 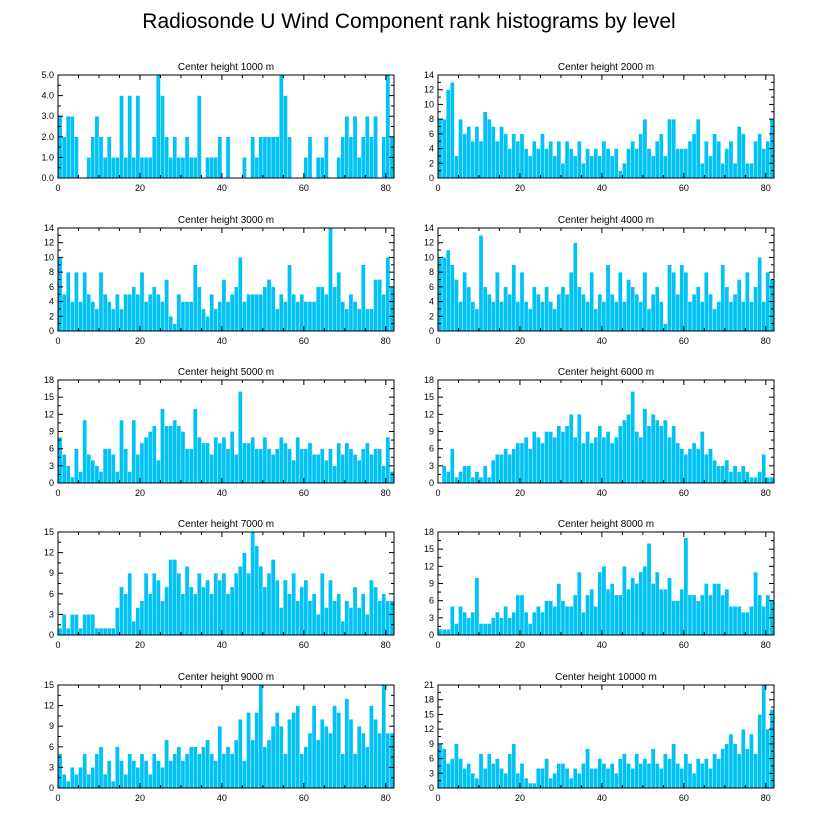 What do you see at coordinates (599, 127) in the screenshot?
I see `histogram-panel-1: Center height 2000 m 0 20 40 60 80 0 2 4 6 8 10 12 14` at bounding box center [599, 127].